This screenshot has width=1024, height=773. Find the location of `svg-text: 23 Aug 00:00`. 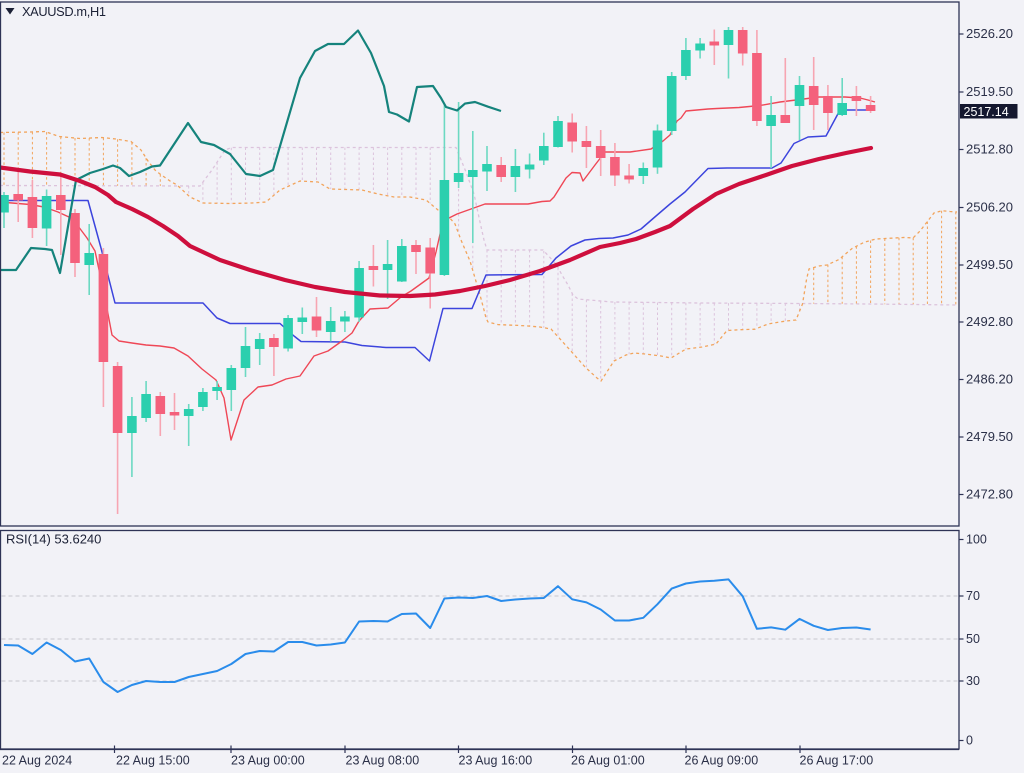

svg-text: 23 Aug 00:00 is located at coordinates (268, 761).